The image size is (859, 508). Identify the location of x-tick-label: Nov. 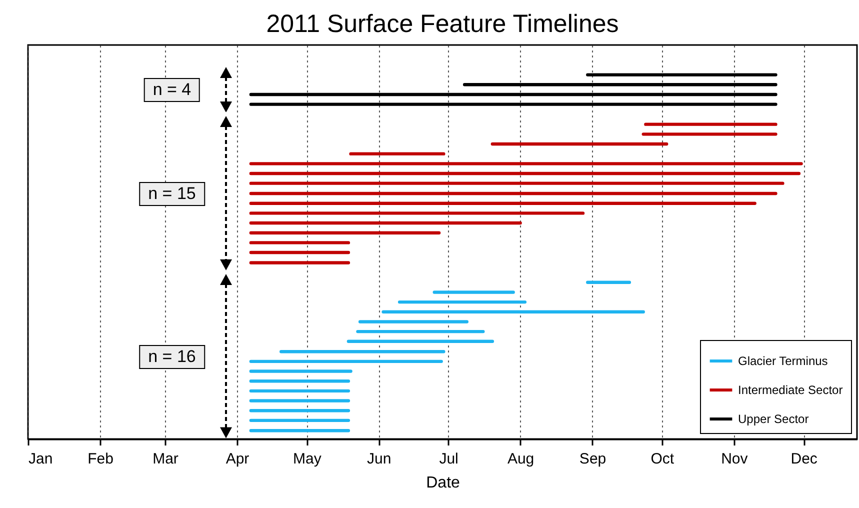
(734, 459).